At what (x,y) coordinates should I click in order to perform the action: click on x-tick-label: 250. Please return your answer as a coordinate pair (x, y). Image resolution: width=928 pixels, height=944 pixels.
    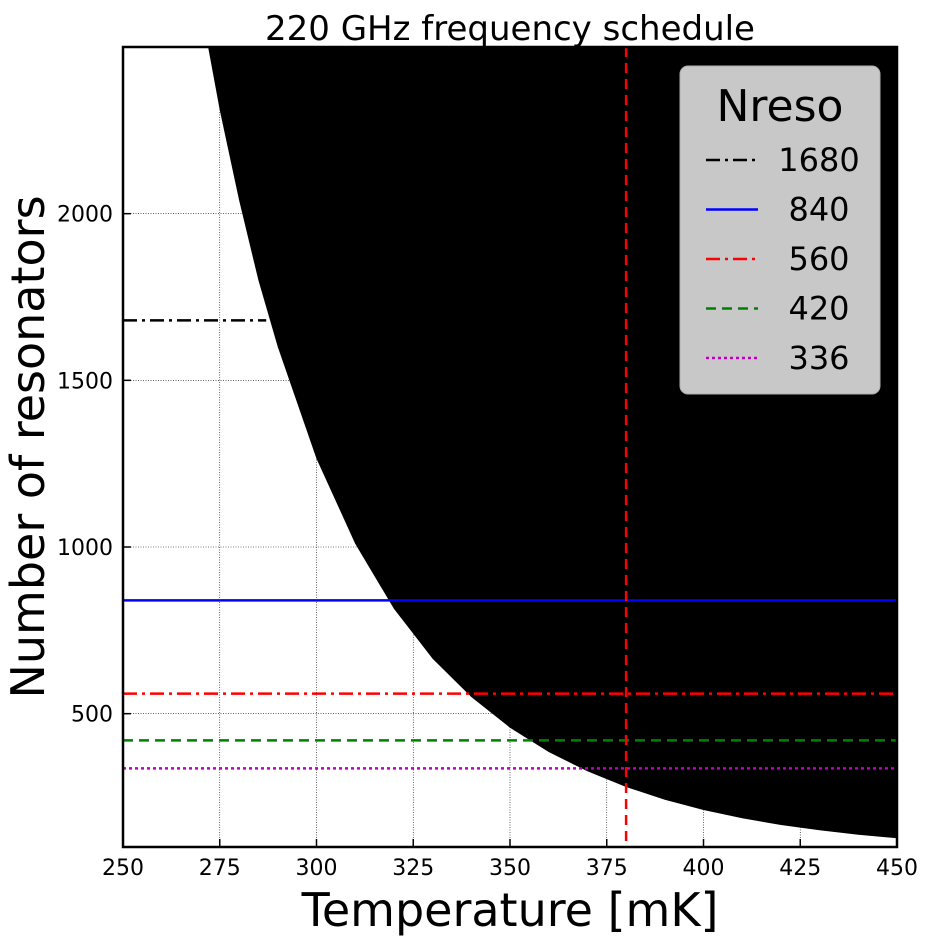
    Looking at the image, I should click on (123, 868).